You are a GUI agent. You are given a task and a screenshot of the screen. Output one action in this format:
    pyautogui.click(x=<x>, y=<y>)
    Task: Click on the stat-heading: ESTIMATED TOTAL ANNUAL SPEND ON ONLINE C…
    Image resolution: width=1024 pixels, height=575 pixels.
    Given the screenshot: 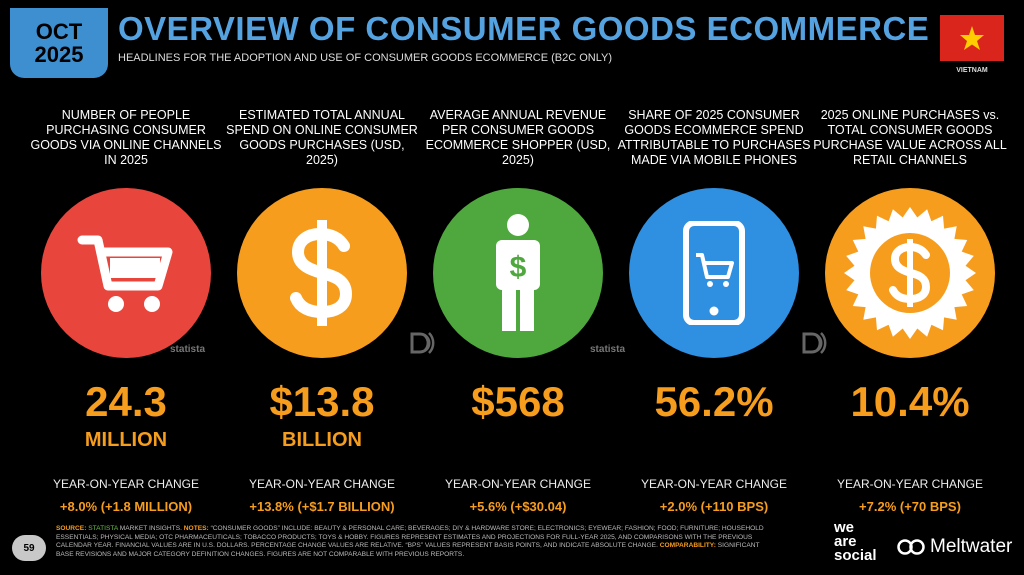 What is the action you would take?
    pyautogui.click(x=322, y=137)
    